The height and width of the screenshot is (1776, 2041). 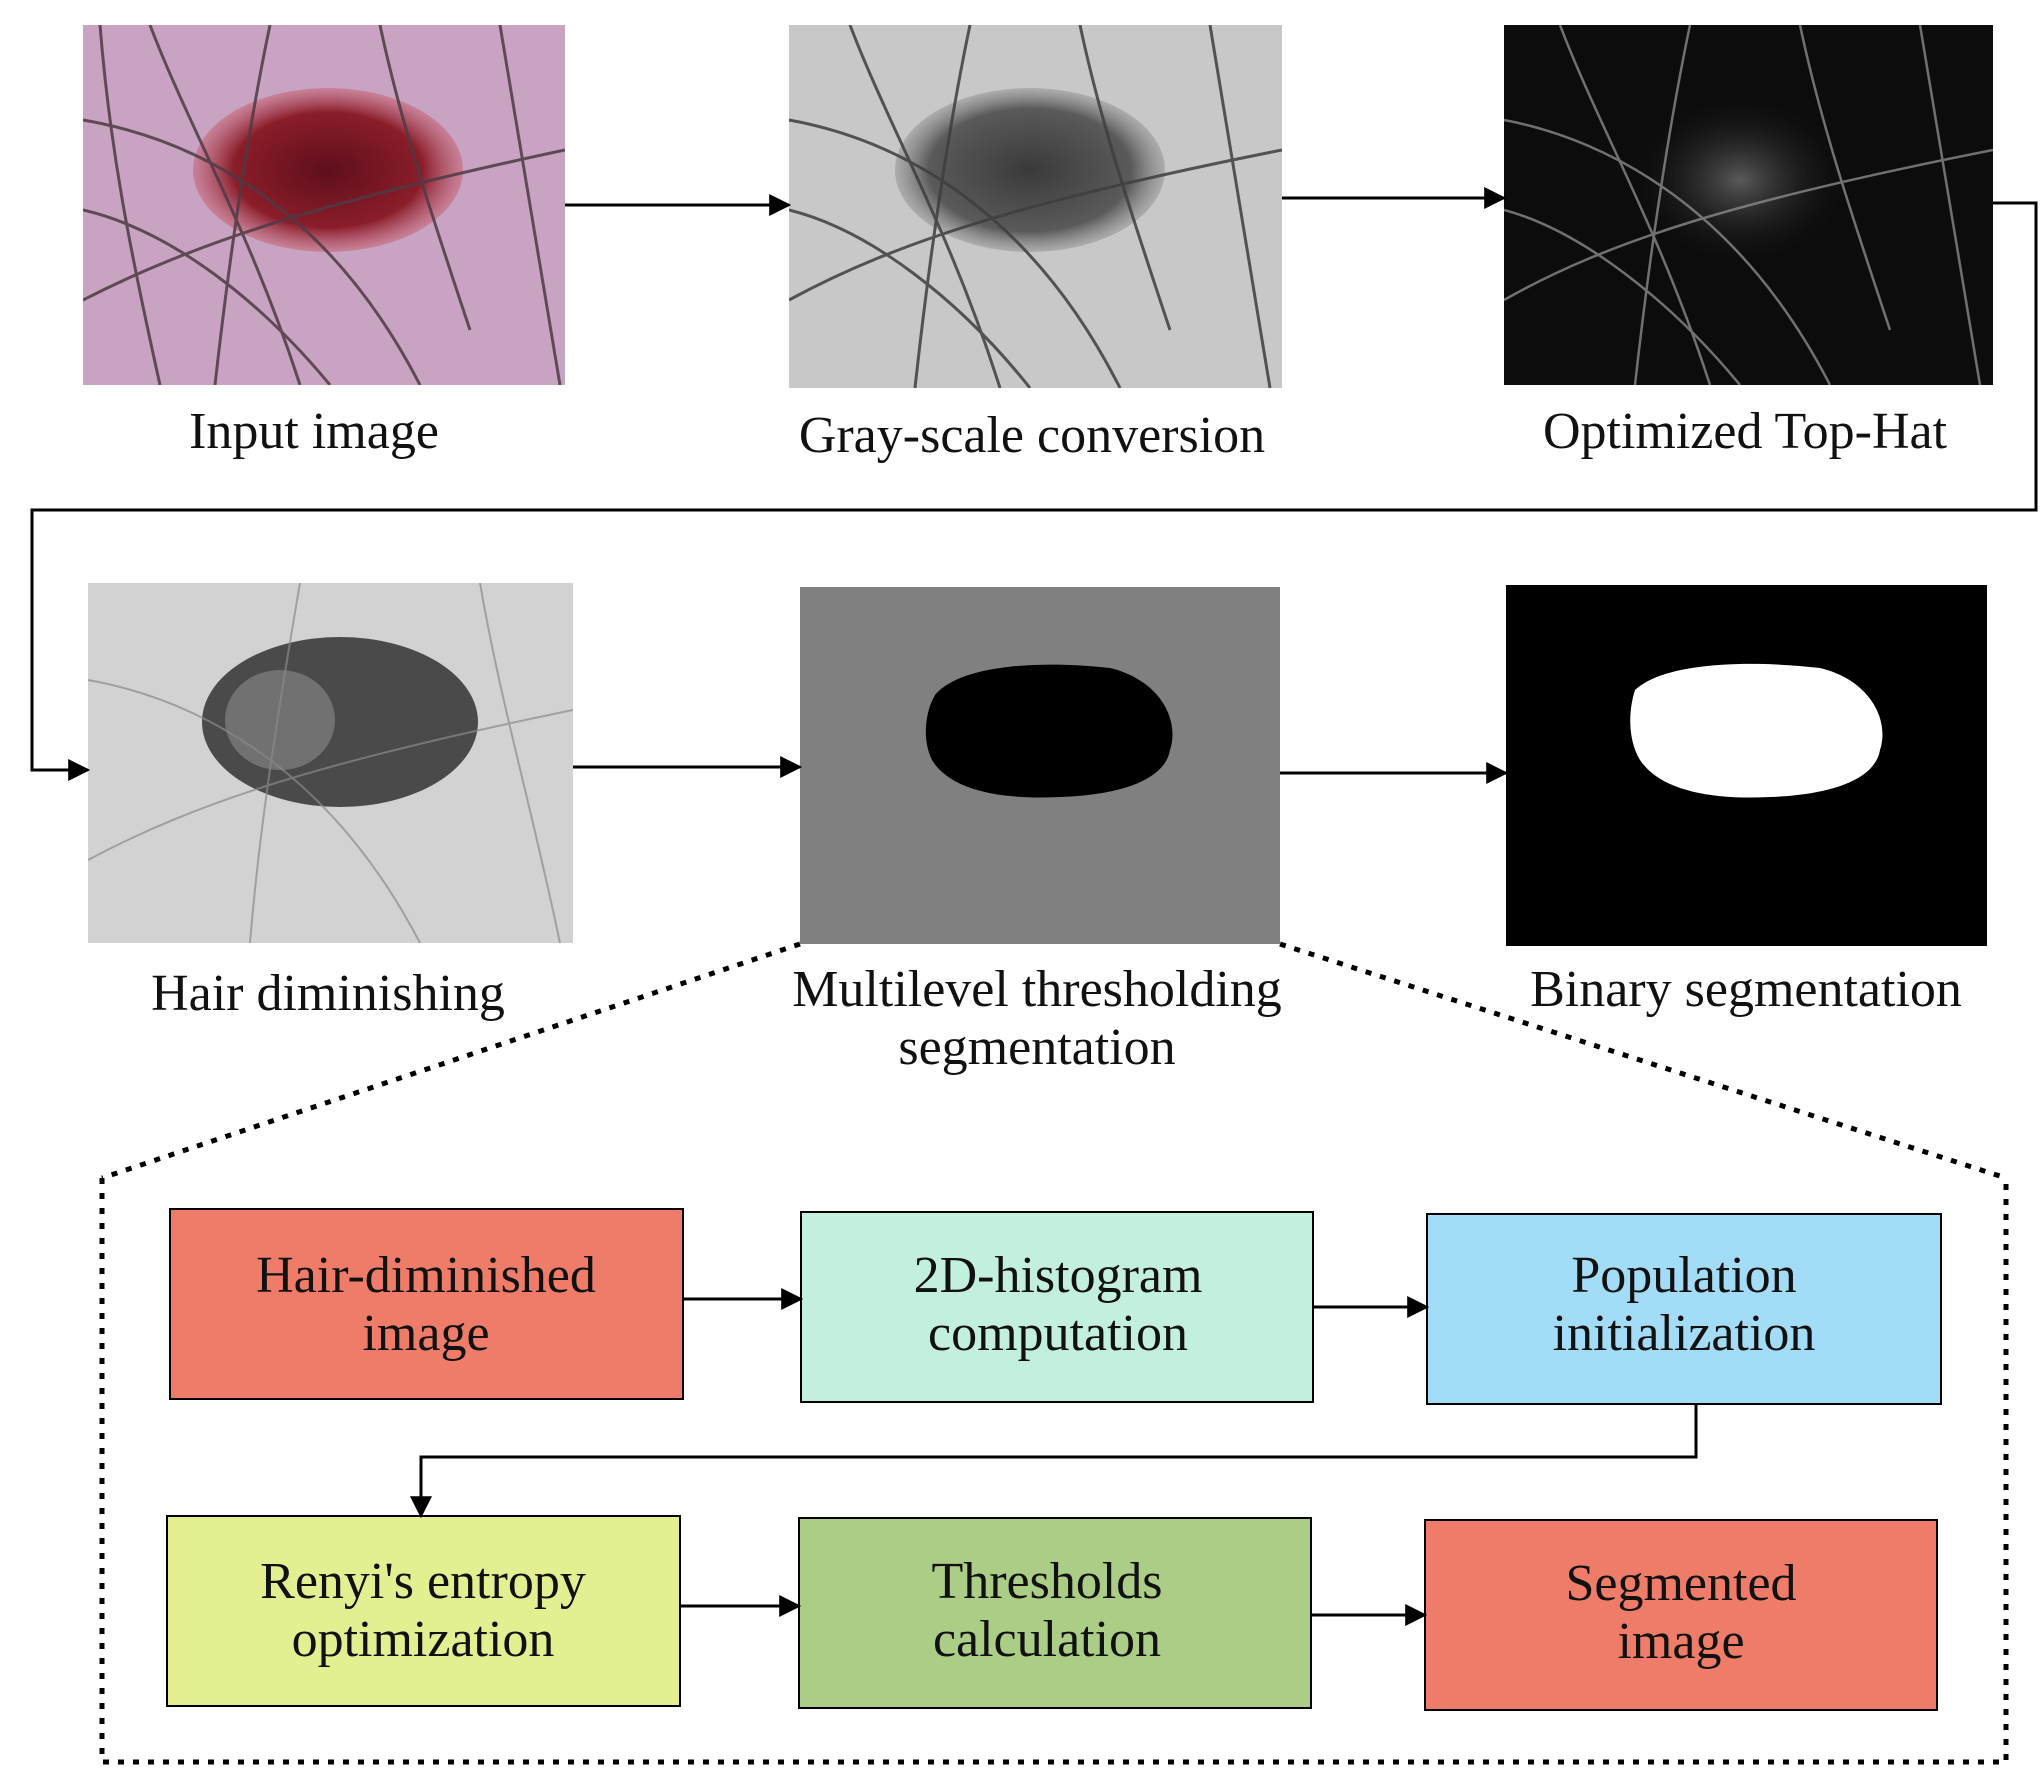 I want to click on multilevel-threshold-image, so click(x=1040, y=765).